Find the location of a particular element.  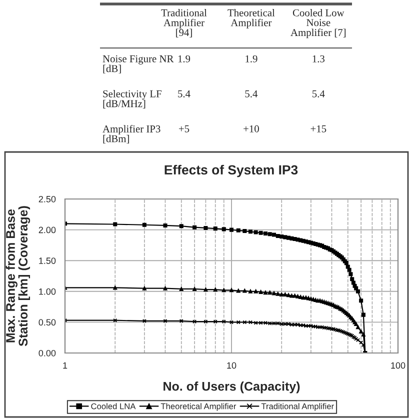

category-label: Amplifier IP3 [dBm] is located at coordinates (131, 134).